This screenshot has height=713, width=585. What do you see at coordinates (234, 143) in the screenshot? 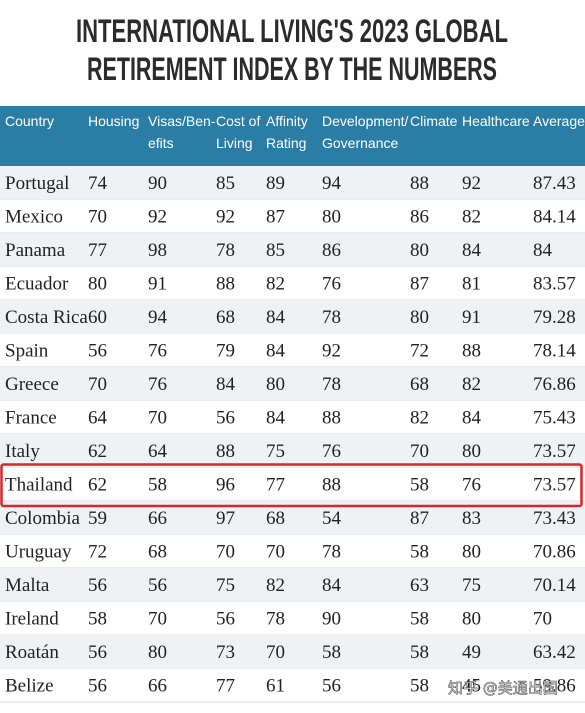
I see `column-header: Living` at bounding box center [234, 143].